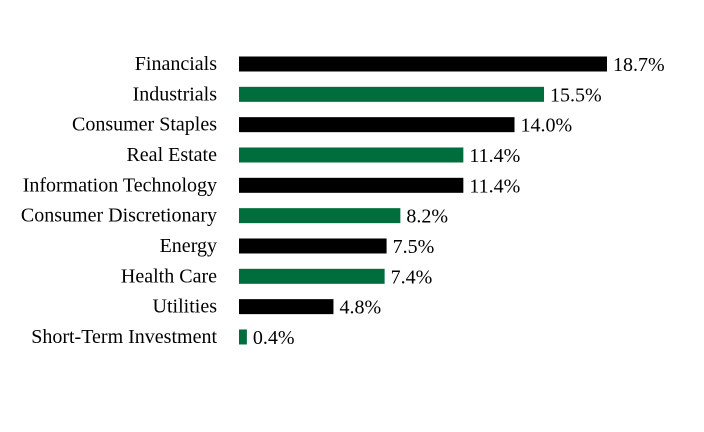 The image size is (704, 432). What do you see at coordinates (412, 277) in the screenshot?
I see `value-label-health-care: 7.4%` at bounding box center [412, 277].